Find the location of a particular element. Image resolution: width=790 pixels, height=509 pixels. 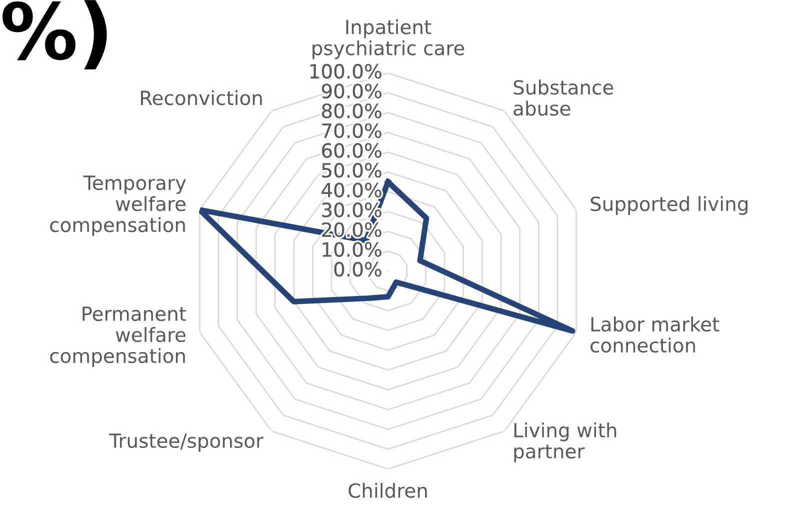

y-tick-label: 10.0% is located at coordinates (352, 249).